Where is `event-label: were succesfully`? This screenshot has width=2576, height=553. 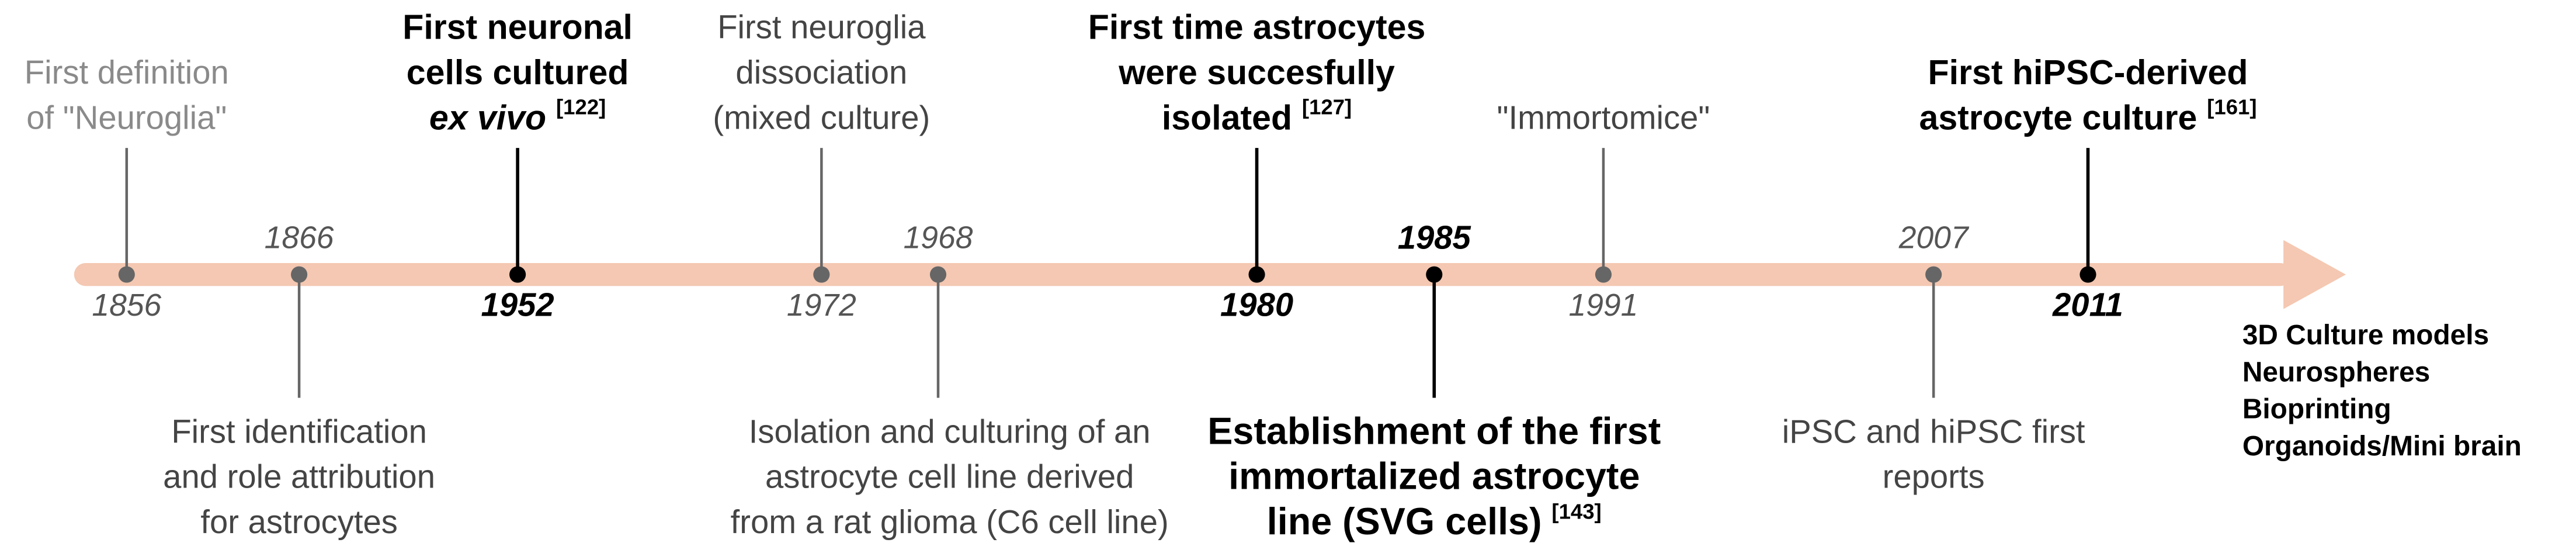
event-label: were succesfully is located at coordinates (1257, 72).